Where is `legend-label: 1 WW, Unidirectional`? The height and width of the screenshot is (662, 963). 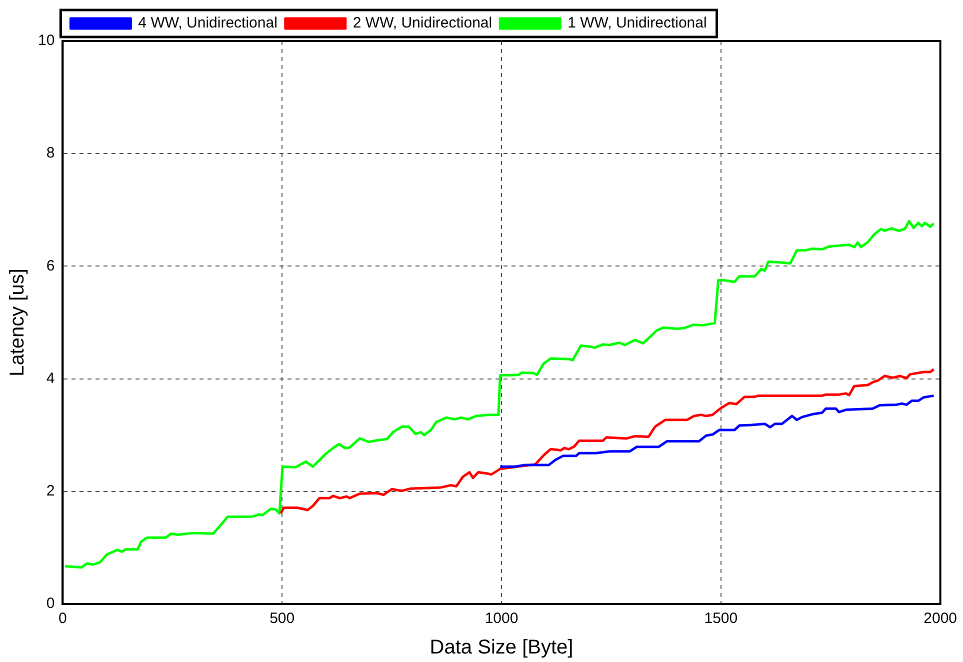
legend-label: 1 WW, Unidirectional is located at coordinates (637, 23).